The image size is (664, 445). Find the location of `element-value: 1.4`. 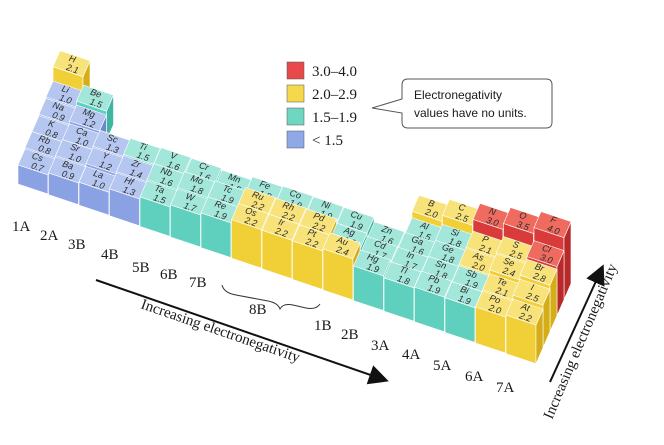

element-value: 1.4 is located at coordinates (135, 174).